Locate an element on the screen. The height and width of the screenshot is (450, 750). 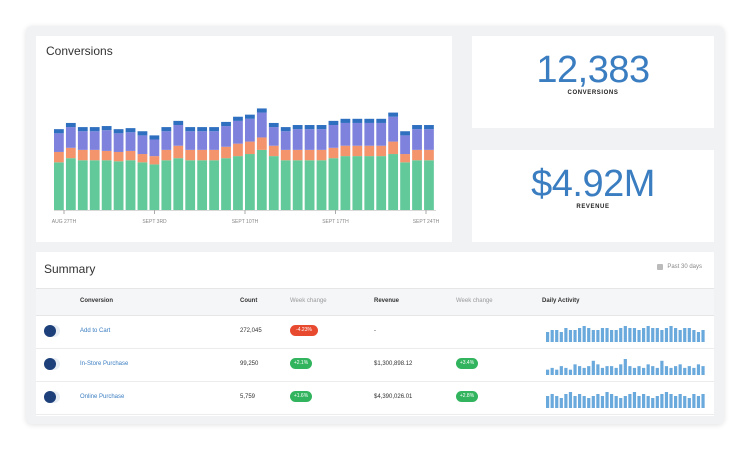
header-revenue-change: Week change is located at coordinates (474, 301).